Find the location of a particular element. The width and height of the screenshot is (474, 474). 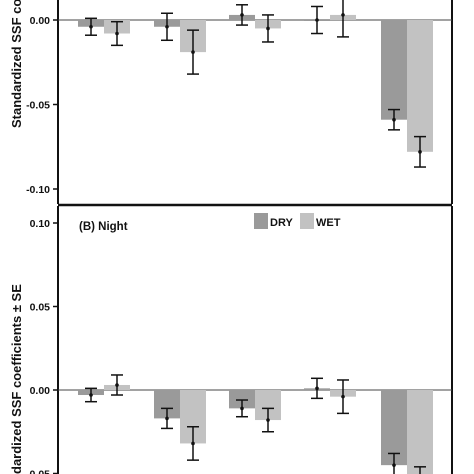

legend-dry-swatch is located at coordinates (261, 221).